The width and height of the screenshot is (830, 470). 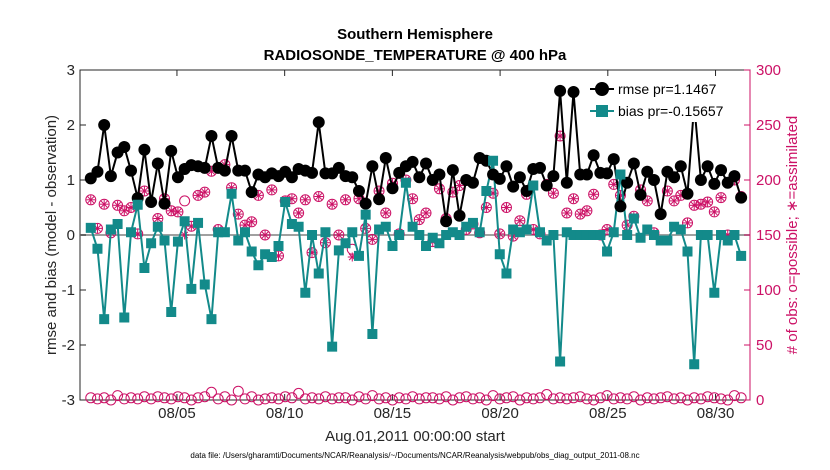 I want to click on y-axis-label-right: # of obs: o=possible; ∗=assimilated, so click(x=792, y=235).